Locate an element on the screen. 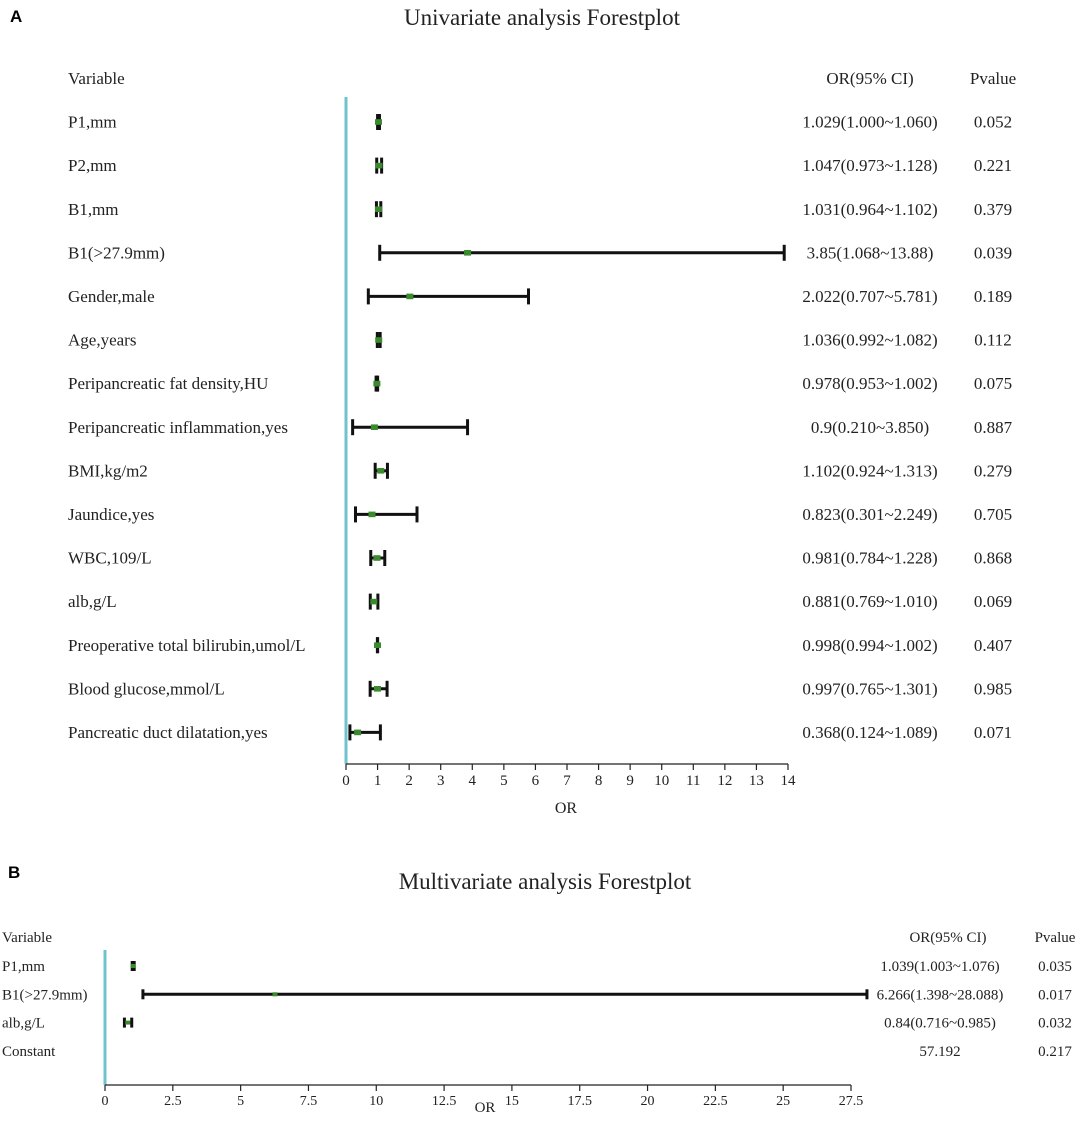  row-or-ci-label: 1.031(0.964~1.102) is located at coordinates (869, 209).